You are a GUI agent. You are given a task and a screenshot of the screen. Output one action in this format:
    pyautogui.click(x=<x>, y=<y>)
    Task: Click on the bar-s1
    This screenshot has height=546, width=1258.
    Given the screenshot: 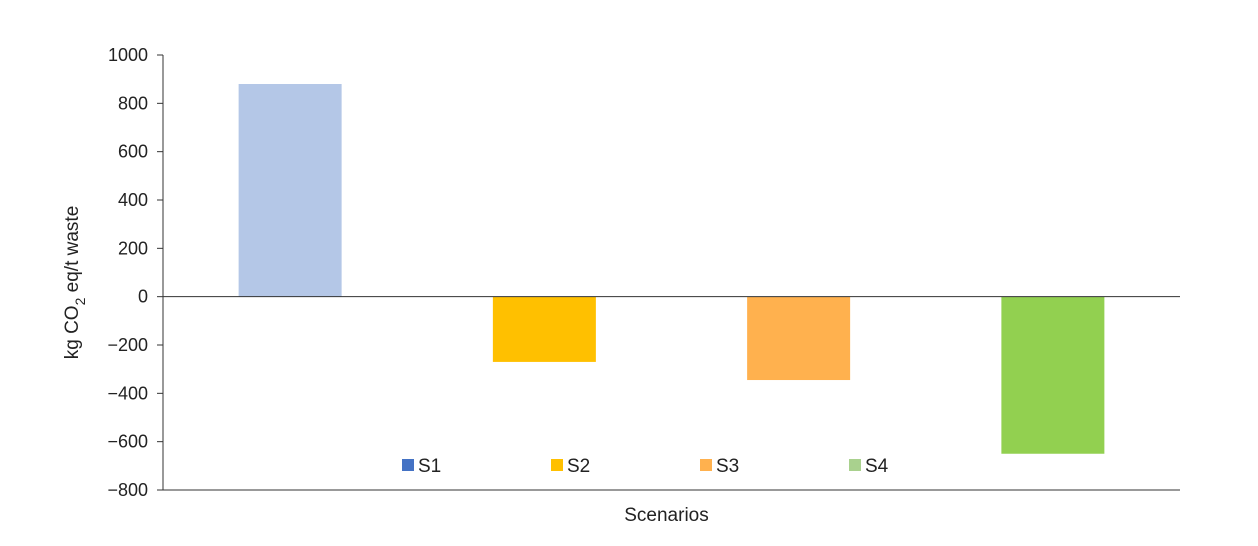 What is the action you would take?
    pyautogui.click(x=290, y=190)
    